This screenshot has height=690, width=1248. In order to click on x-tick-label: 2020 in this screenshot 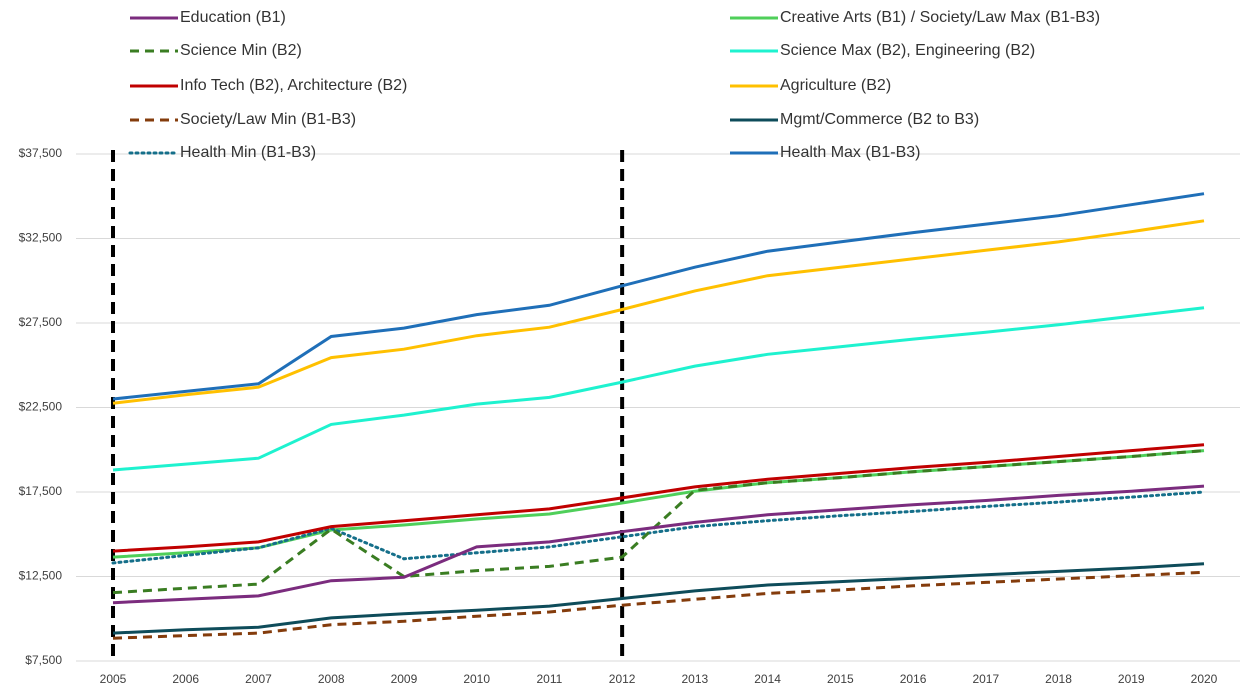, I will do `click(1204, 679)`.